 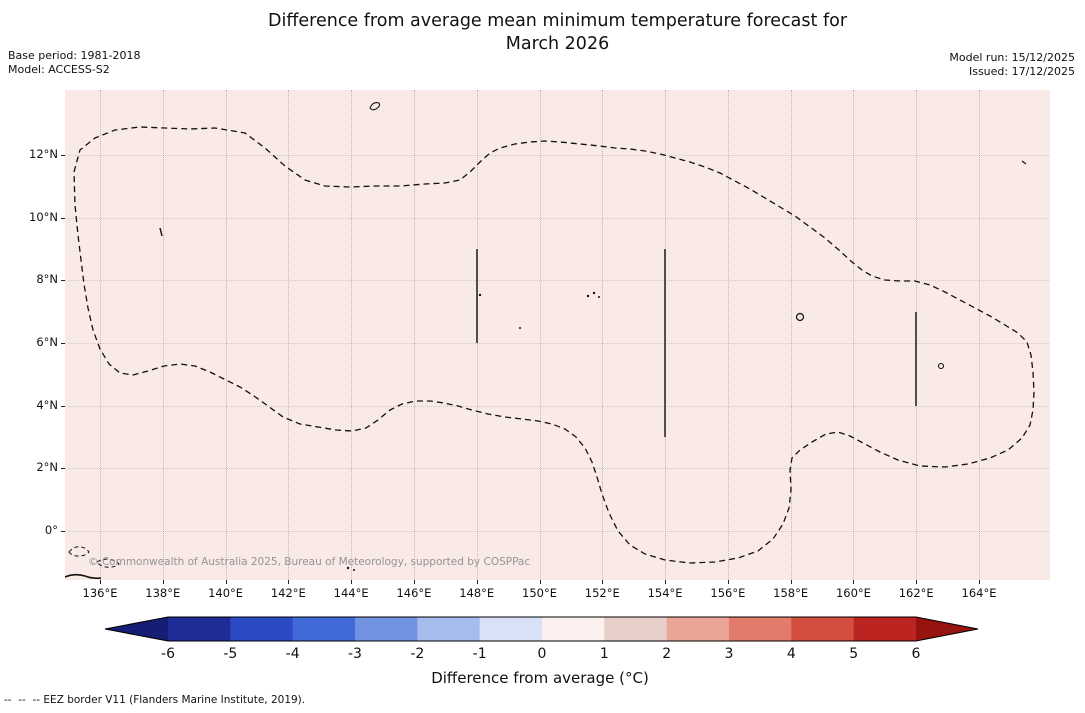 I want to click on x-tick-label: 160°E, so click(x=853, y=593).